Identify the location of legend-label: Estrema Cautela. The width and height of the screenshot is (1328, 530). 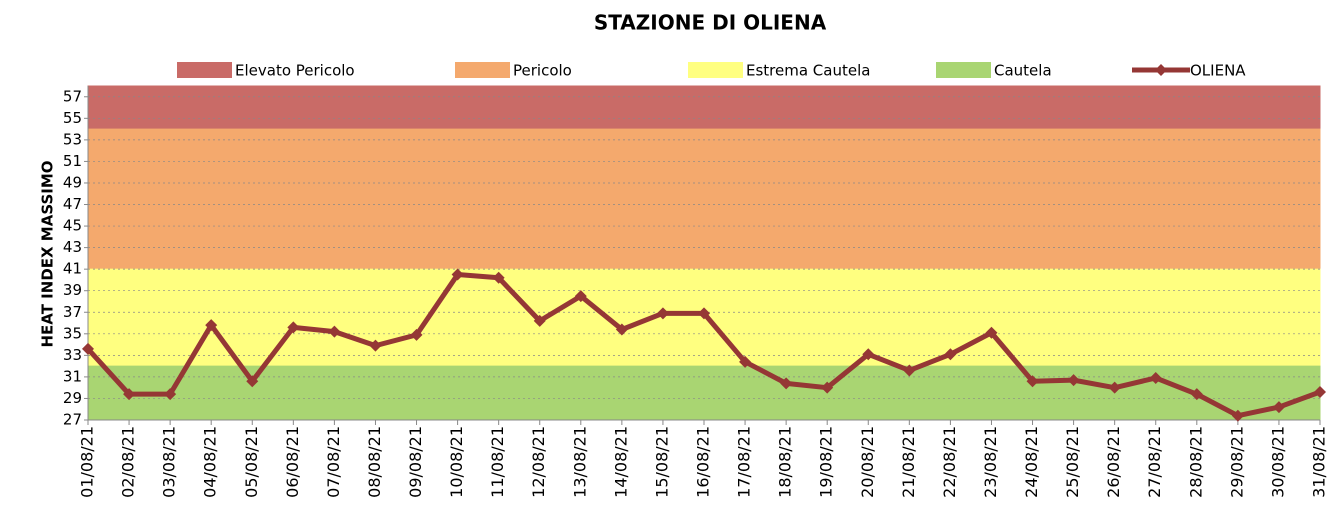
(808, 71).